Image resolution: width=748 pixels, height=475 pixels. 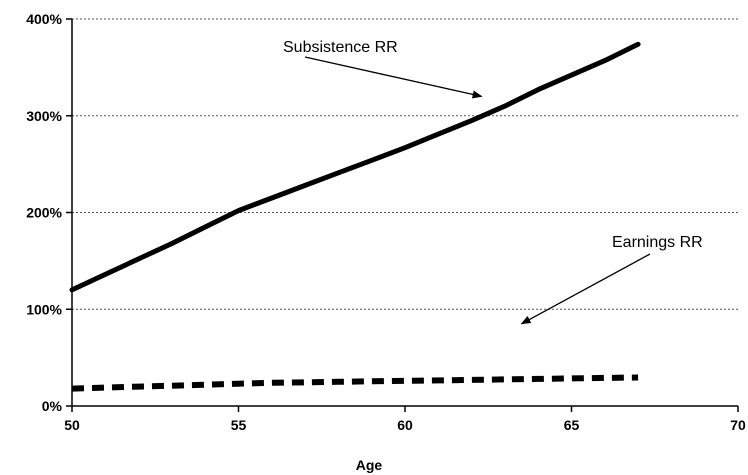 I want to click on x-tick-label: 55, so click(x=239, y=425).